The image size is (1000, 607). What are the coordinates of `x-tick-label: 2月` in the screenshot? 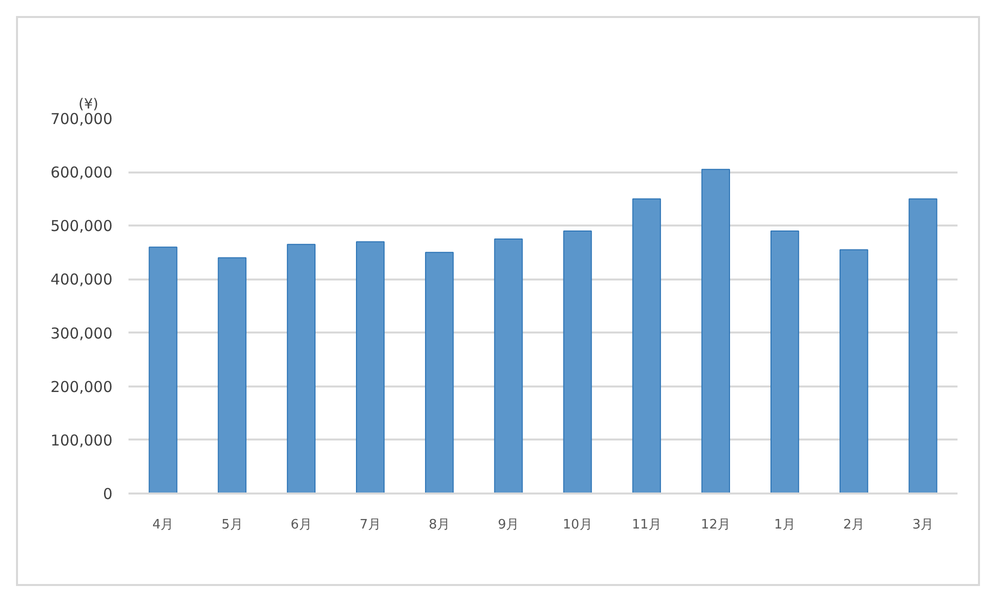 It's located at (854, 525).